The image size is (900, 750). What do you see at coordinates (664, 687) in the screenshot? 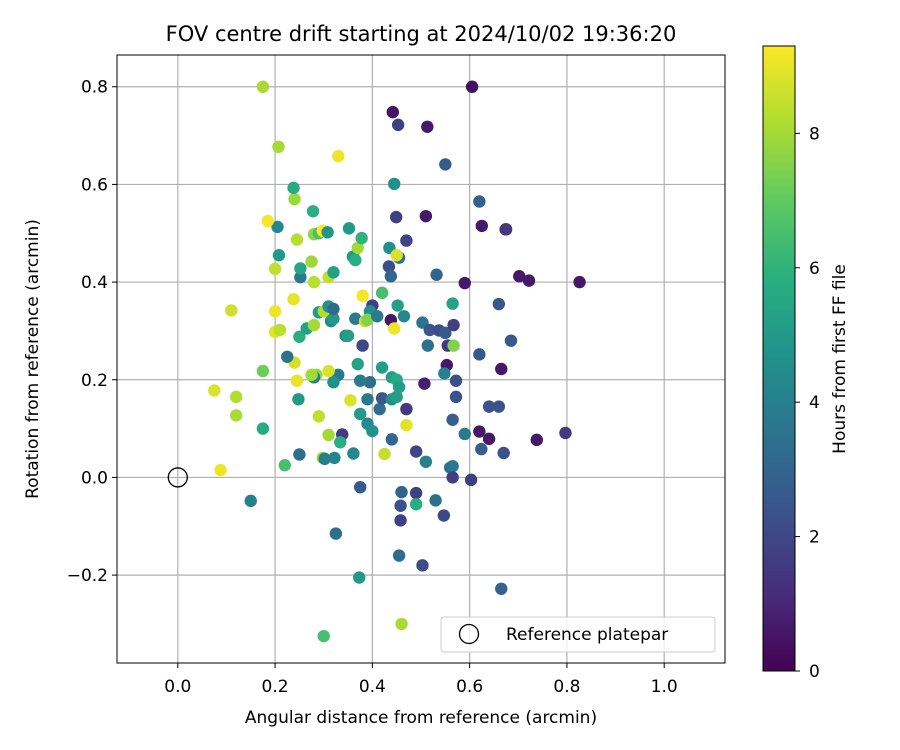
I see `x-tick-label: 1.0` at bounding box center [664, 687].